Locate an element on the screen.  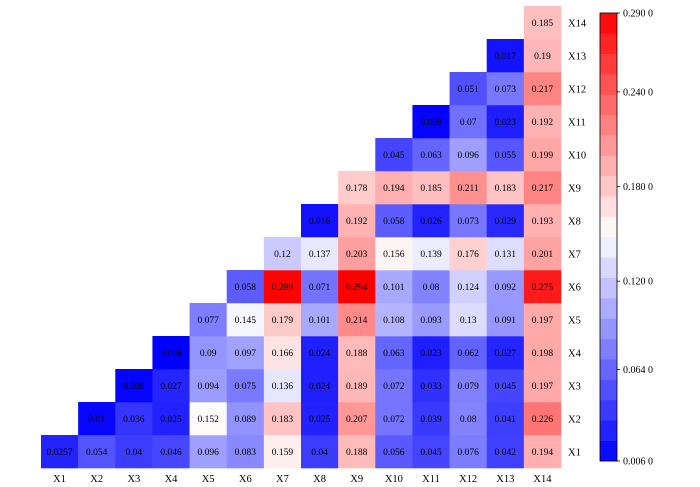
cell-value-label: 0.211 is located at coordinates (468, 189).